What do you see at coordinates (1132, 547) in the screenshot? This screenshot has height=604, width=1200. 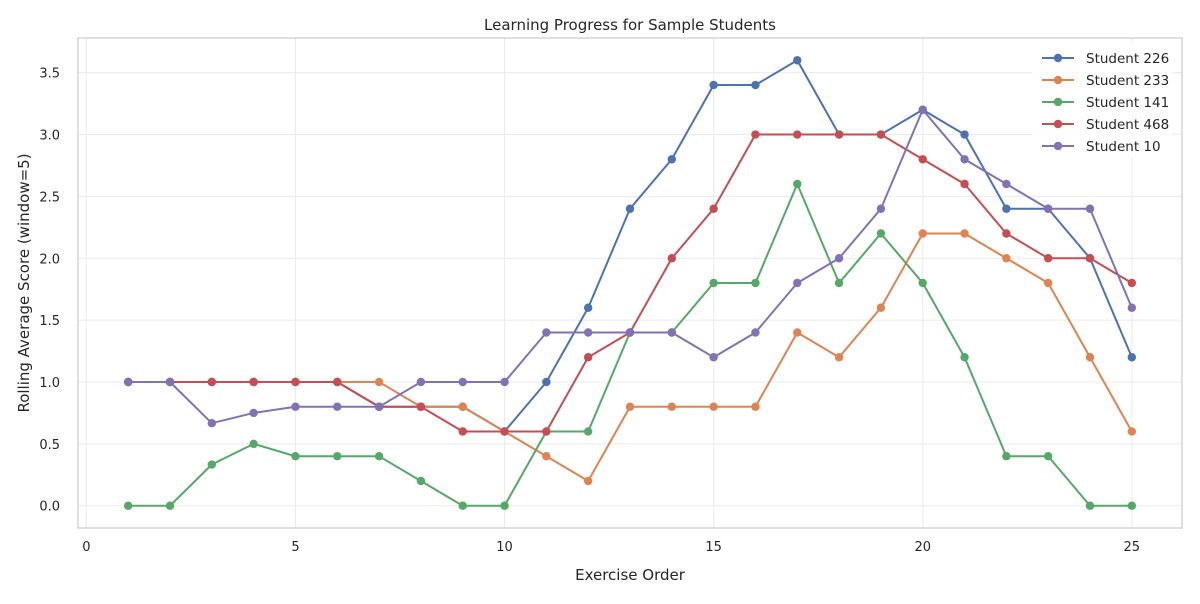 I see `x-tick-label: 25` at bounding box center [1132, 547].